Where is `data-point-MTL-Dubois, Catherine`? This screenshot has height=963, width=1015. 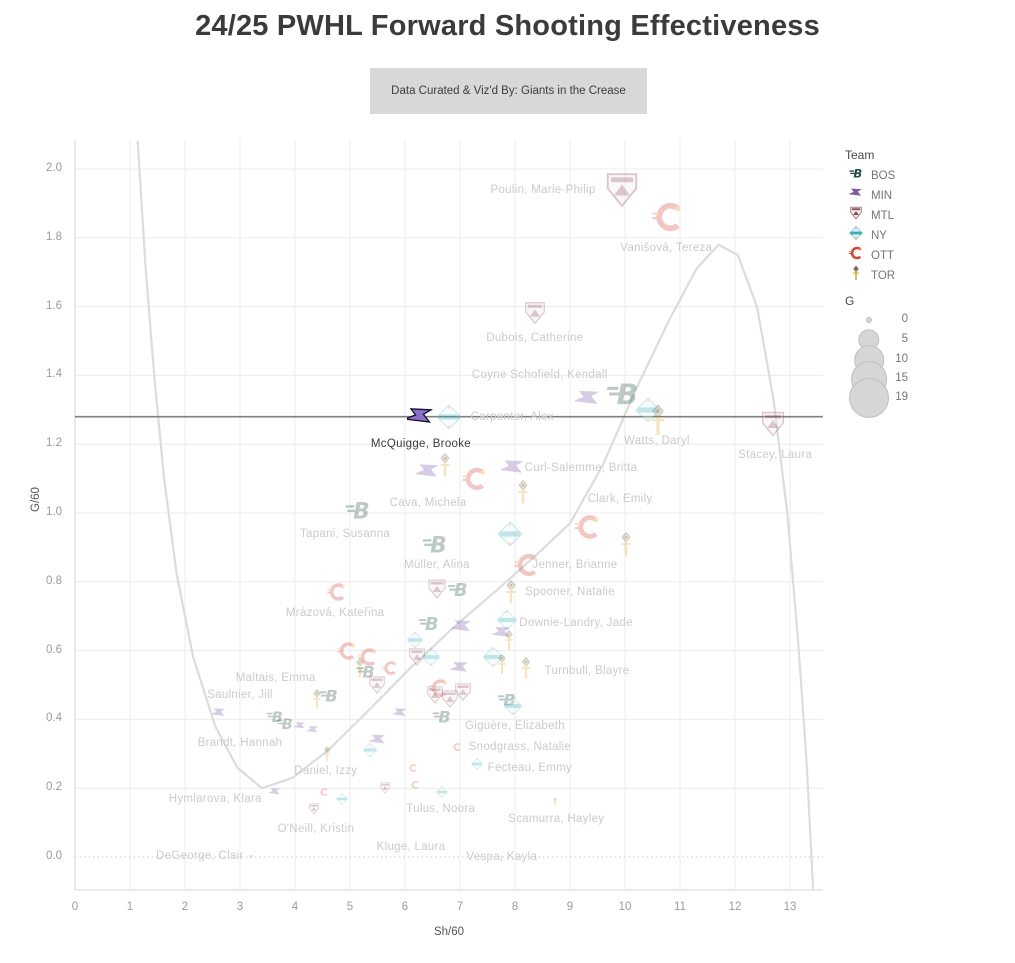
data-point-MTL-Dubois, Catherine is located at coordinates (534, 313).